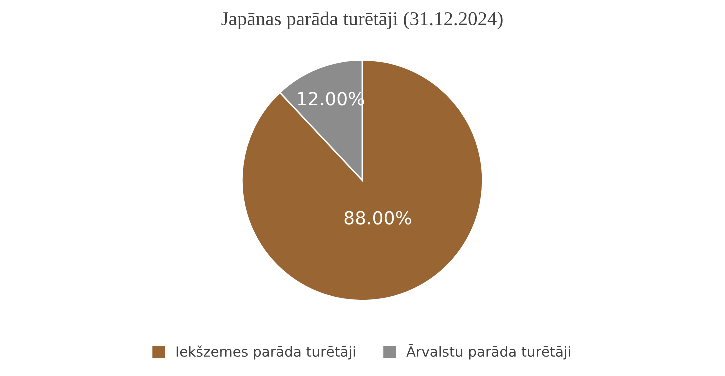 Image resolution: width=725 pixels, height=376 pixels. I want to click on data-label: 88.00%, so click(378, 218).